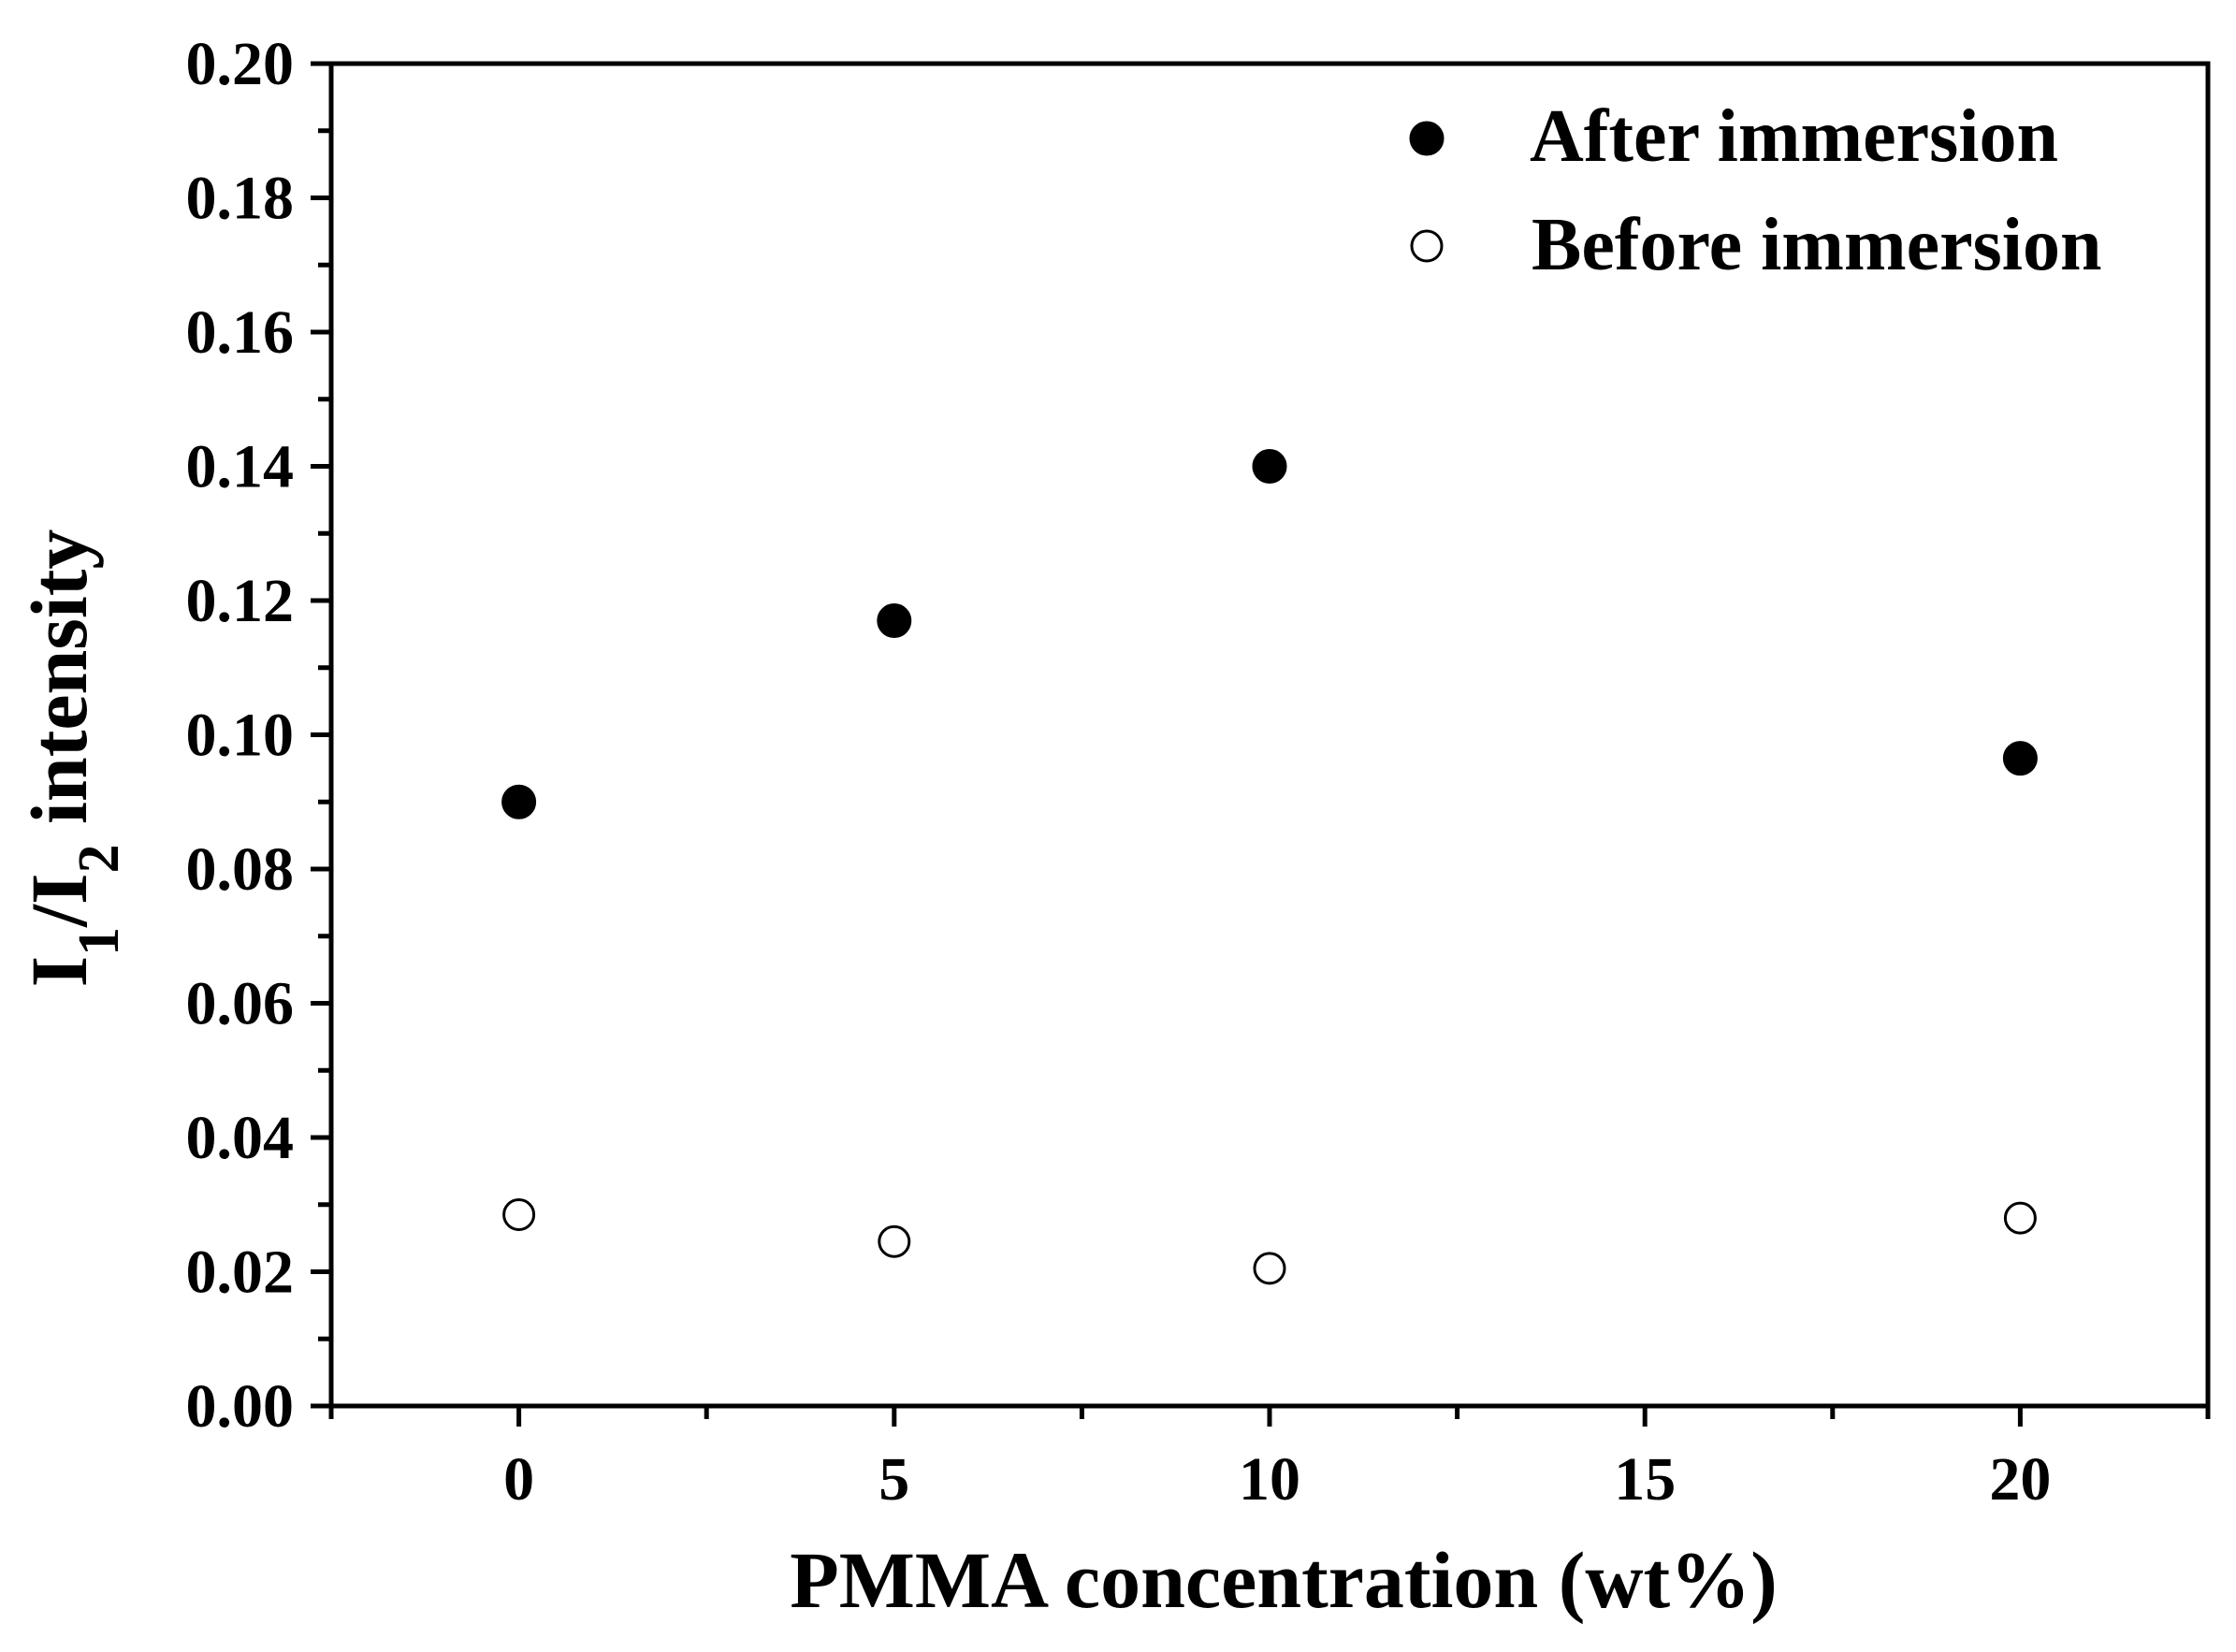 The image size is (2236, 1652). What do you see at coordinates (99, 859) in the screenshot?
I see `y-axis-title-sub2: 2` at bounding box center [99, 859].